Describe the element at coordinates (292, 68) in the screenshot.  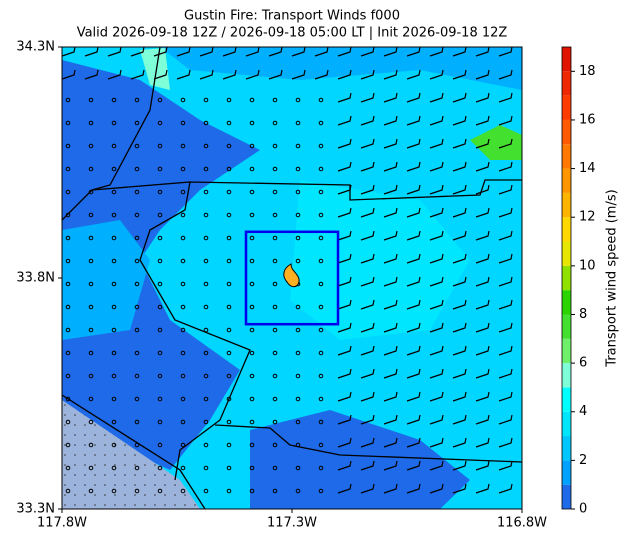
I see `field-region` at that location.